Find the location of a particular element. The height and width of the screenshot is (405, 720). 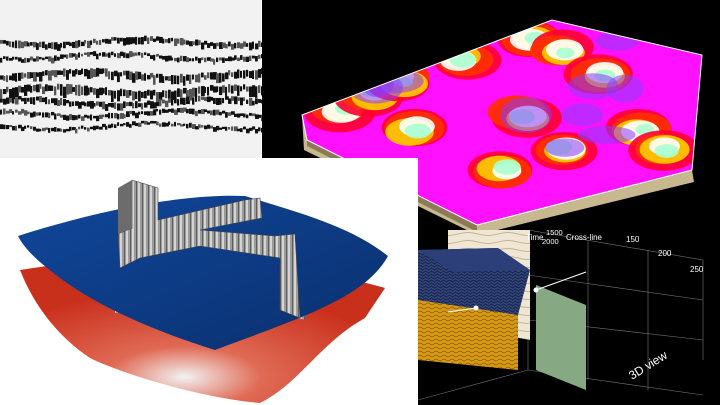

crossline-tick-150: 150 is located at coordinates (633, 239).